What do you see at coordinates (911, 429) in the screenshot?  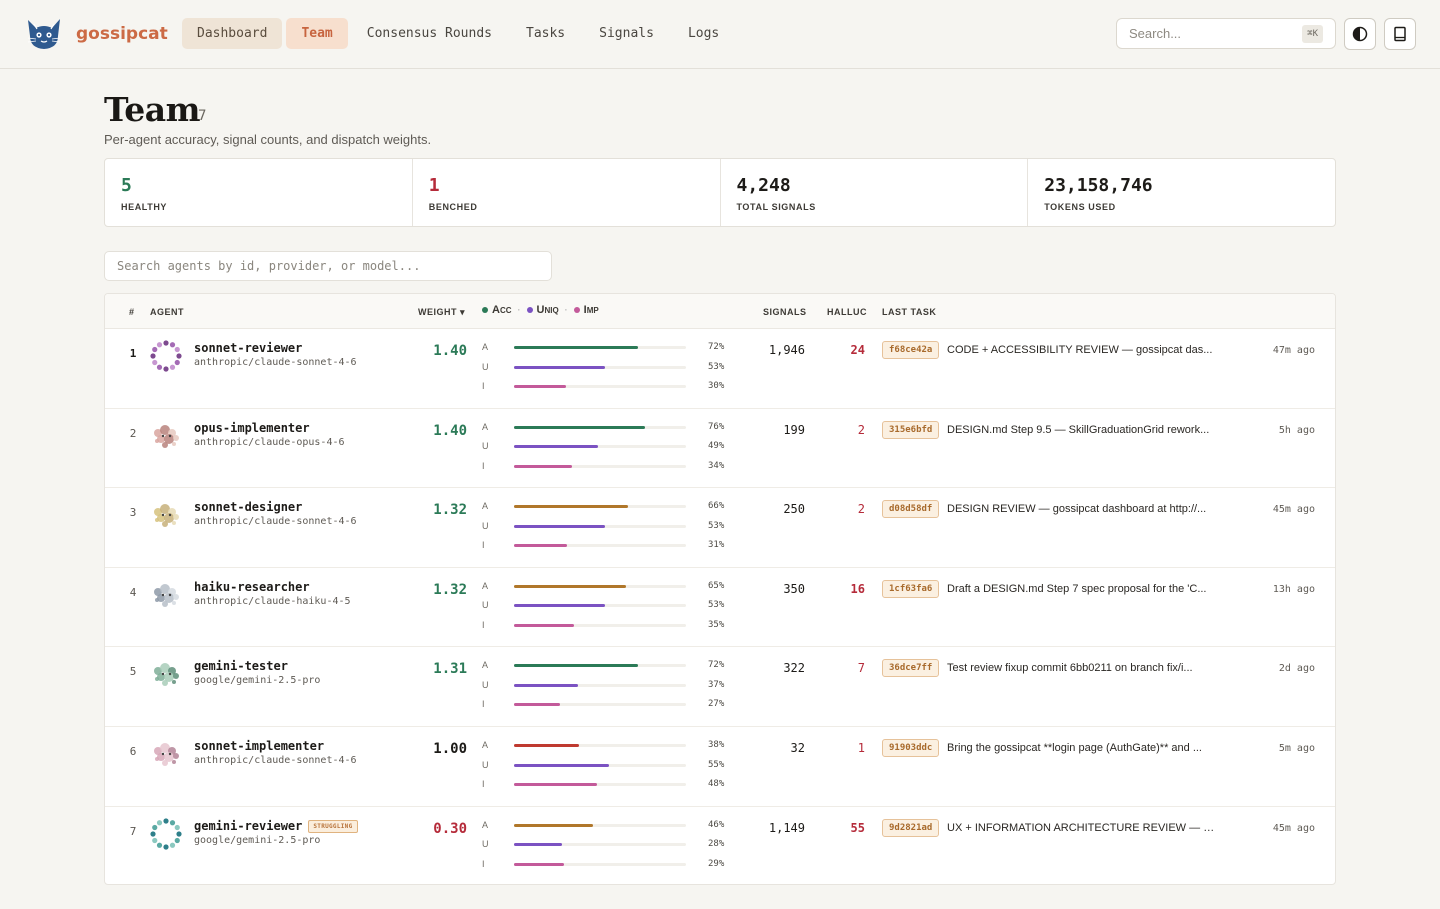 I see `task-hash: 315e6bfd` at bounding box center [911, 429].